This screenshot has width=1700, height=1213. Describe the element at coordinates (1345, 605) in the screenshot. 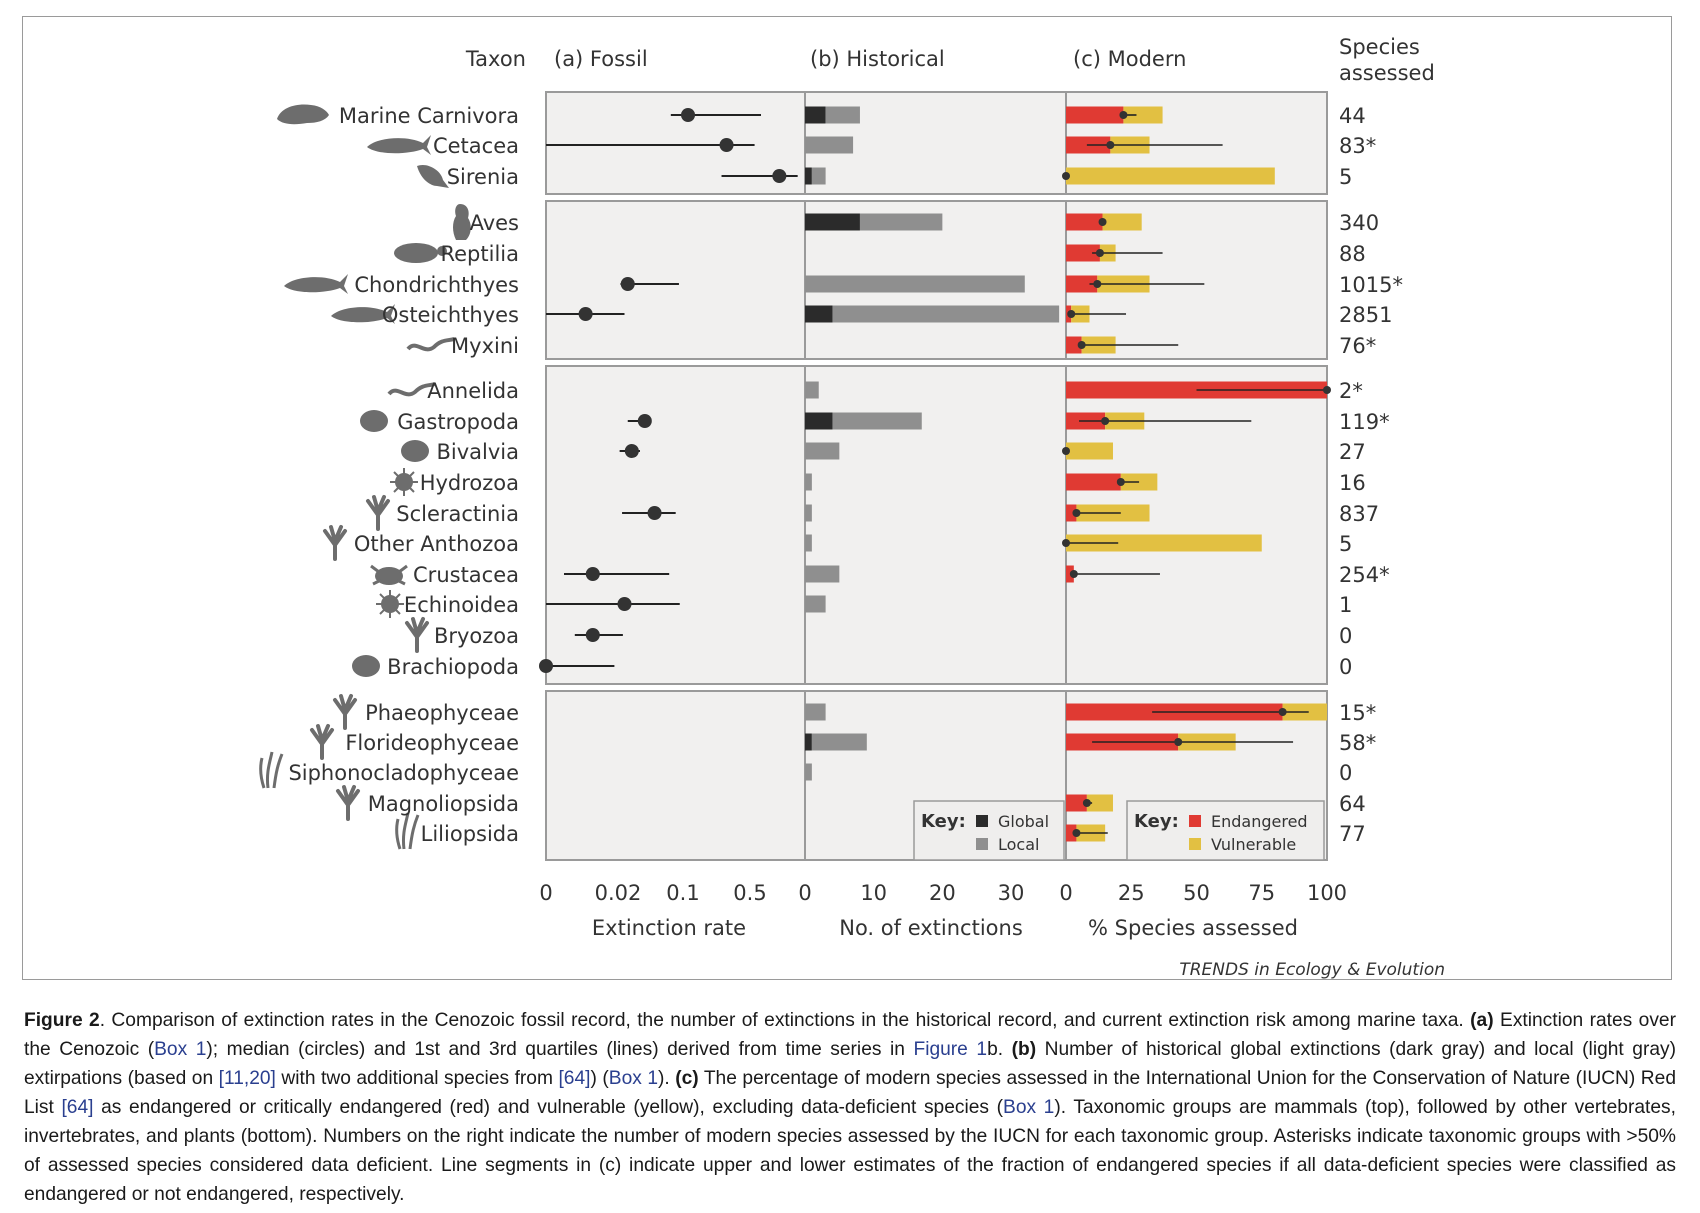

I see `species-assessed-echinoidea: 1` at that location.